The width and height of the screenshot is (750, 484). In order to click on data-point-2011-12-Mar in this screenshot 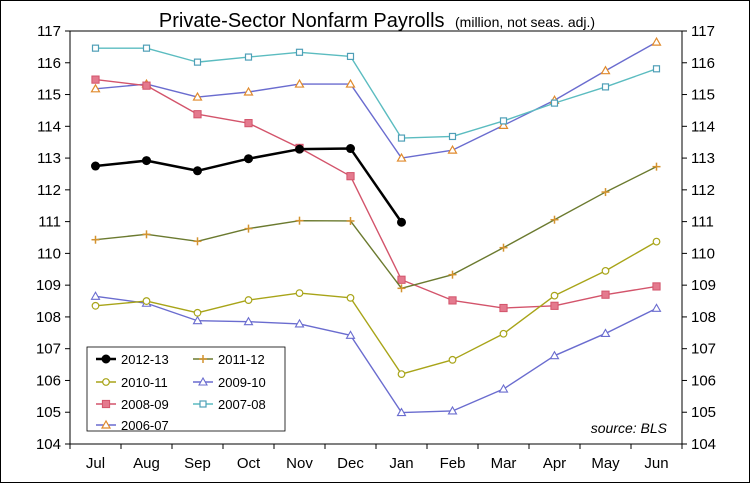, I will do `click(503, 247)`.